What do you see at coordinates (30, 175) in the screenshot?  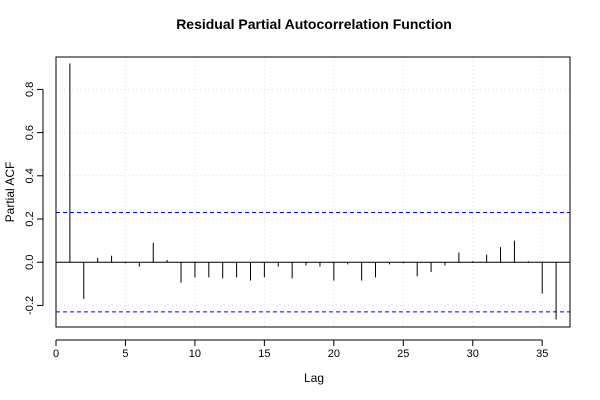 I see `y-tick-label: 0.4` at bounding box center [30, 175].